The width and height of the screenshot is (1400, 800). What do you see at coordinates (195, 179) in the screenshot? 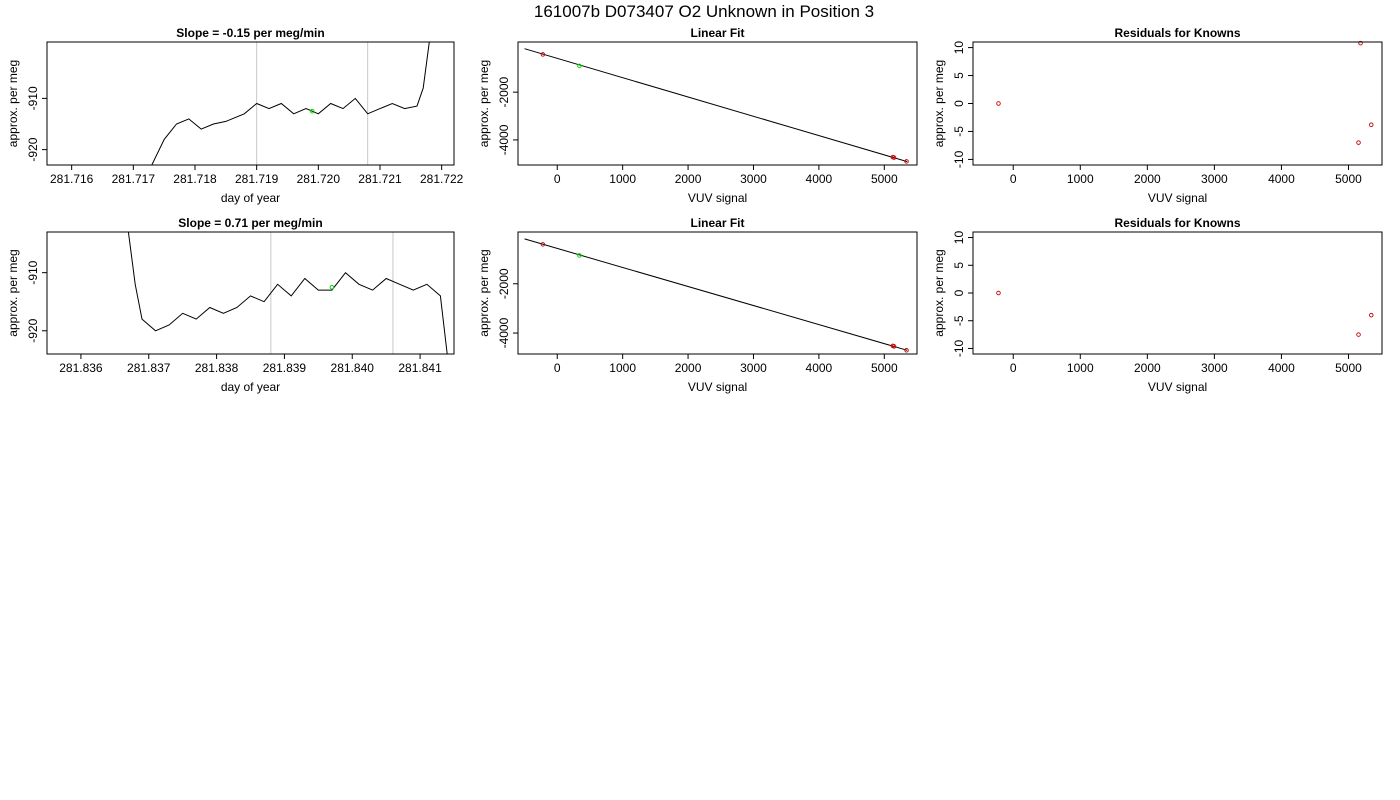
I see `x-tick-label: 281.718` at bounding box center [195, 179].